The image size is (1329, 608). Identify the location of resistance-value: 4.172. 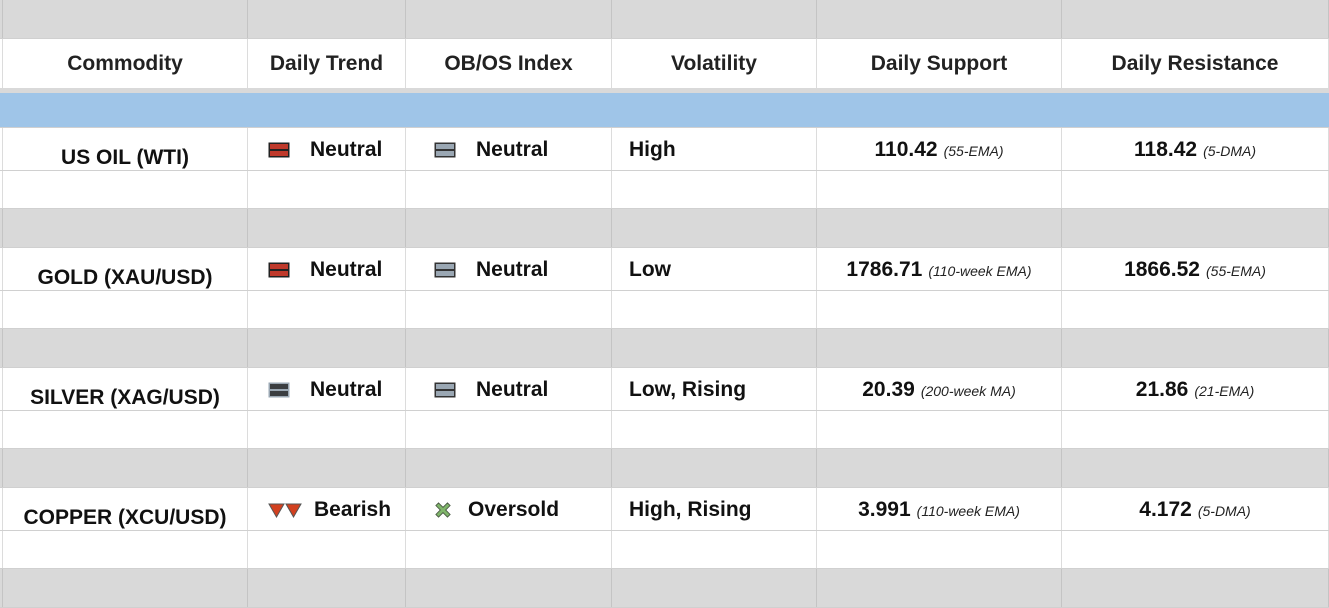
(1165, 509).